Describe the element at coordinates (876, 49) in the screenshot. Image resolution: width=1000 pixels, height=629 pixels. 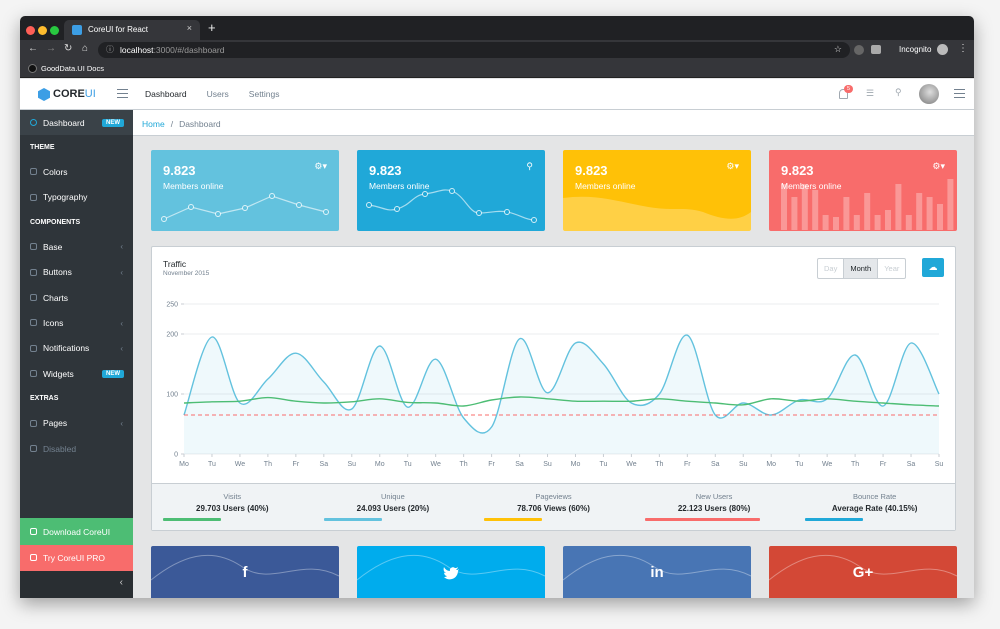
I see `camera-icon` at that location.